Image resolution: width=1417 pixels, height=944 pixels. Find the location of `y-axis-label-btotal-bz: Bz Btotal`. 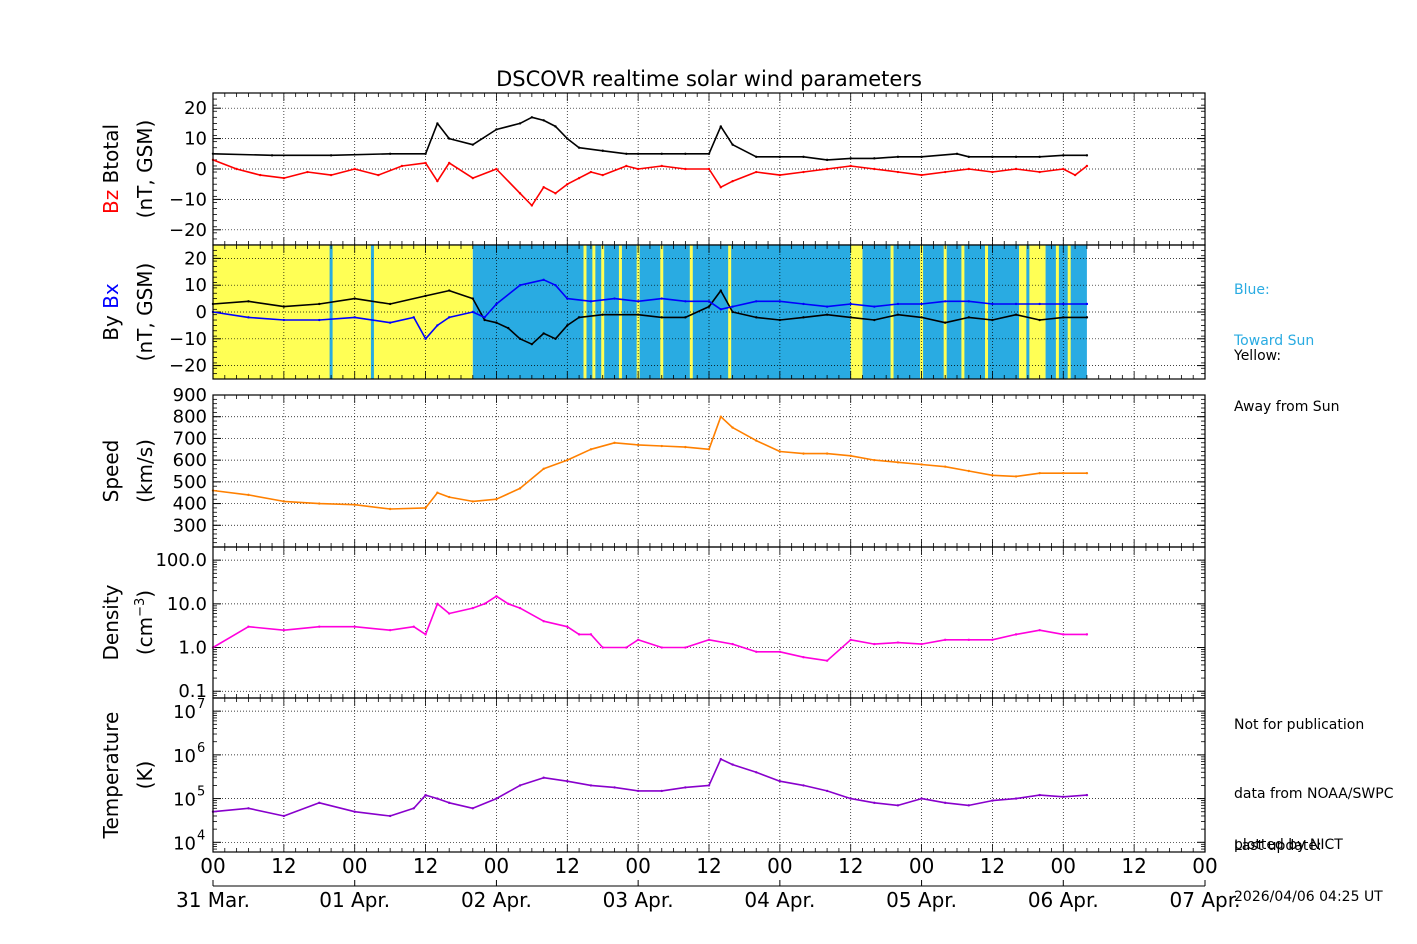

y-axis-label-btotal-bz: Bz Btotal is located at coordinates (111, 169).